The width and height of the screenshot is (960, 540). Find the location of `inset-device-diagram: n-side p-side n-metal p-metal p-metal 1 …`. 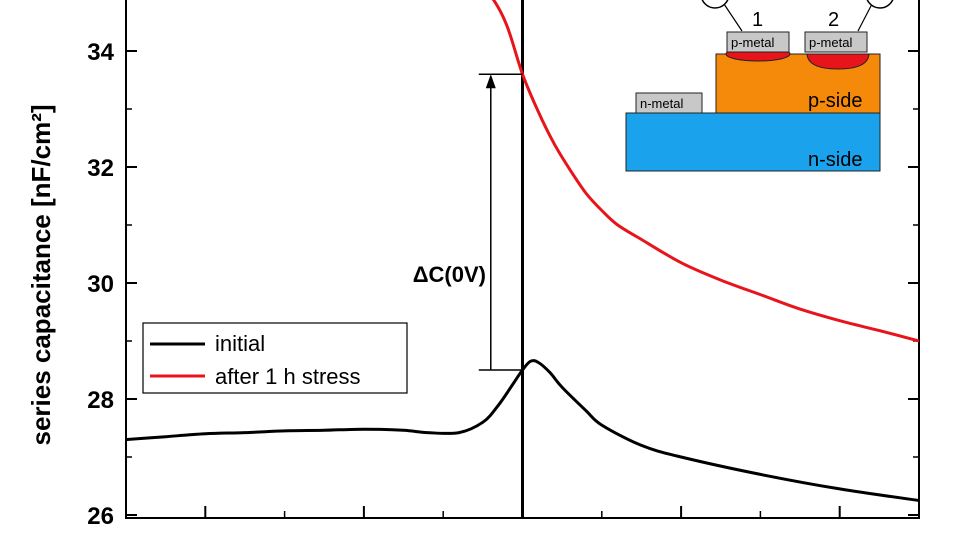

inset-device-diagram: n-side p-side n-metal p-metal p-metal 1 … is located at coordinates (759, 86).